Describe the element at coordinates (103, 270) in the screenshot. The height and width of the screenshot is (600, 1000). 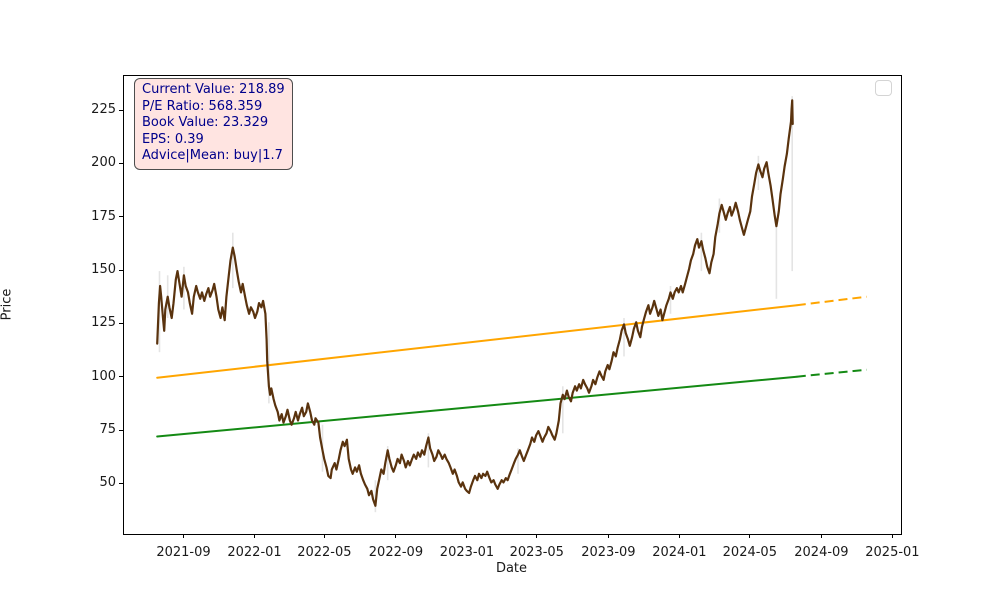
I see `y-tick-label: 150` at that location.